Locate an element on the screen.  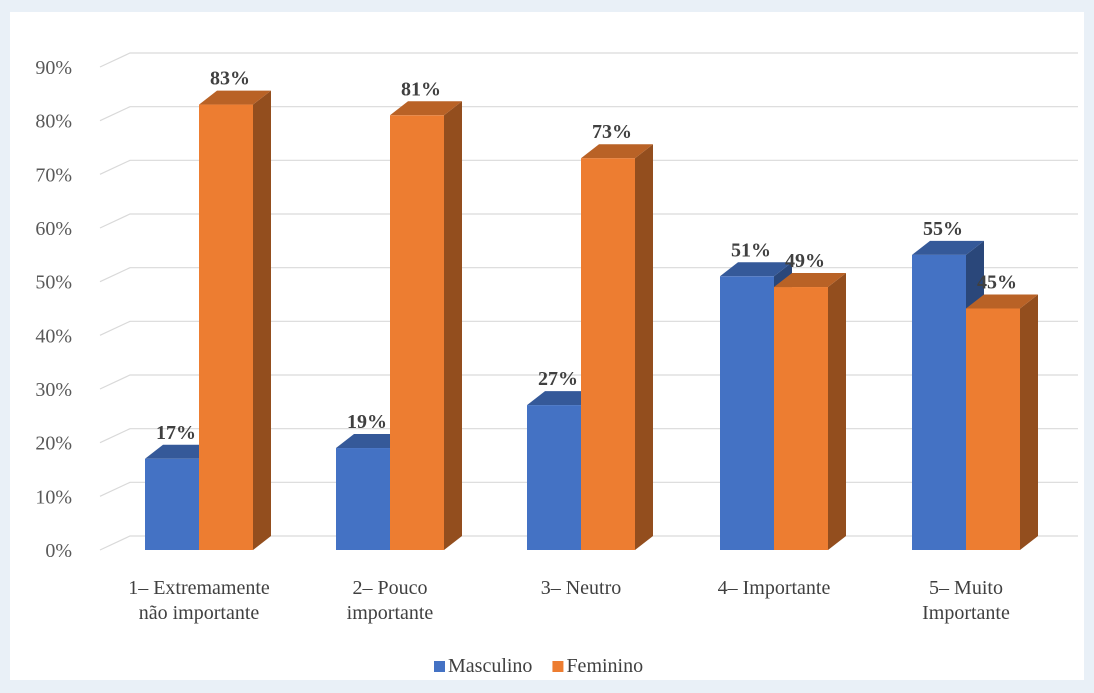
data-label: 19% is located at coordinates (367, 422).